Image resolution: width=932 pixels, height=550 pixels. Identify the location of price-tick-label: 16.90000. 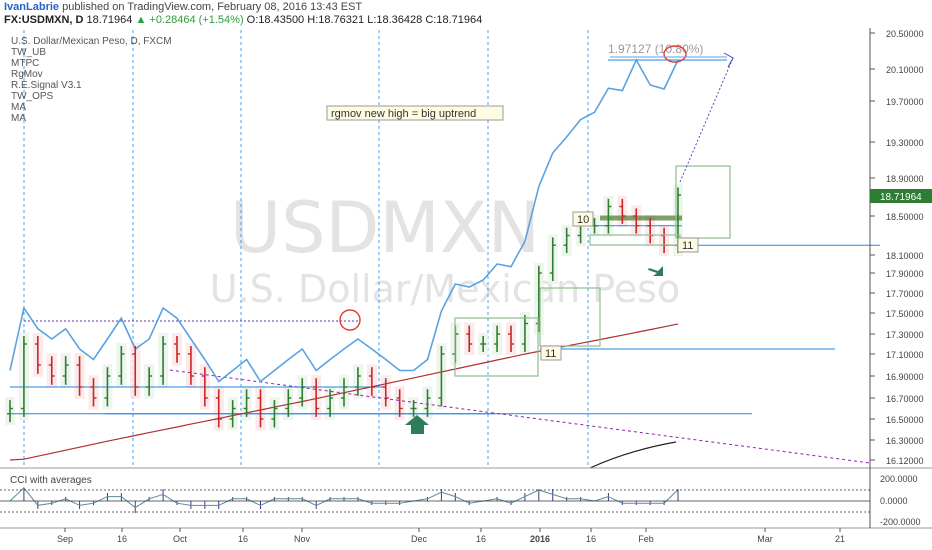
(905, 377).